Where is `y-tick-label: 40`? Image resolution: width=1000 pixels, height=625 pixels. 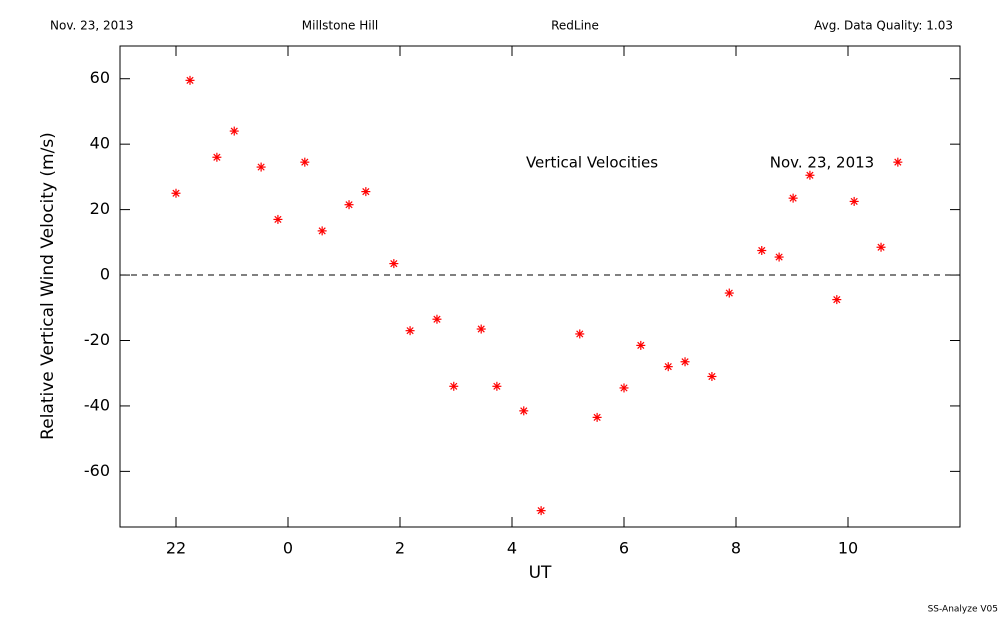 y-tick-label: 40 is located at coordinates (100, 143).